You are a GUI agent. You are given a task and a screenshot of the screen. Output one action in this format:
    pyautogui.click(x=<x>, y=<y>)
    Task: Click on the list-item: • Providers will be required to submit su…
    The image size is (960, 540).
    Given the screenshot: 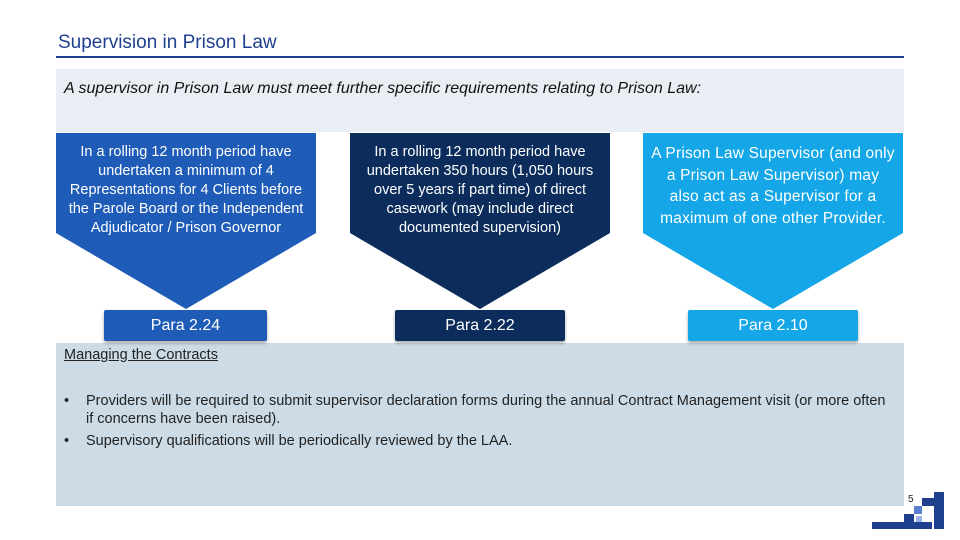 What is the action you would take?
    pyautogui.click(x=475, y=410)
    